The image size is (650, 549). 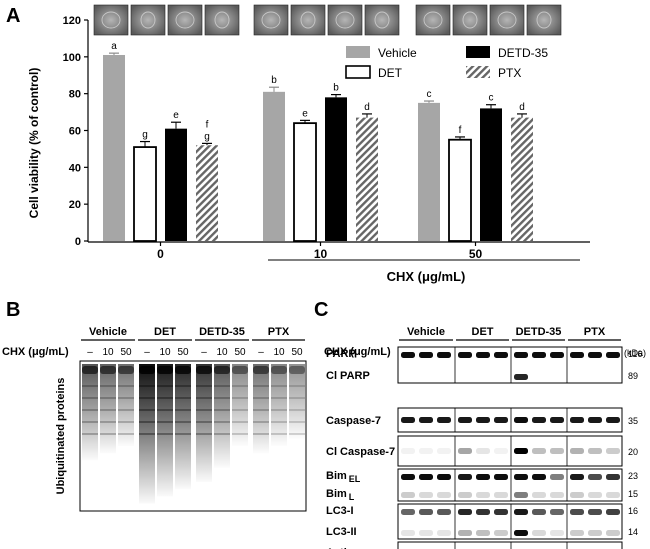 I want to click on panel-b-group-label: DET, so click(x=165, y=332).